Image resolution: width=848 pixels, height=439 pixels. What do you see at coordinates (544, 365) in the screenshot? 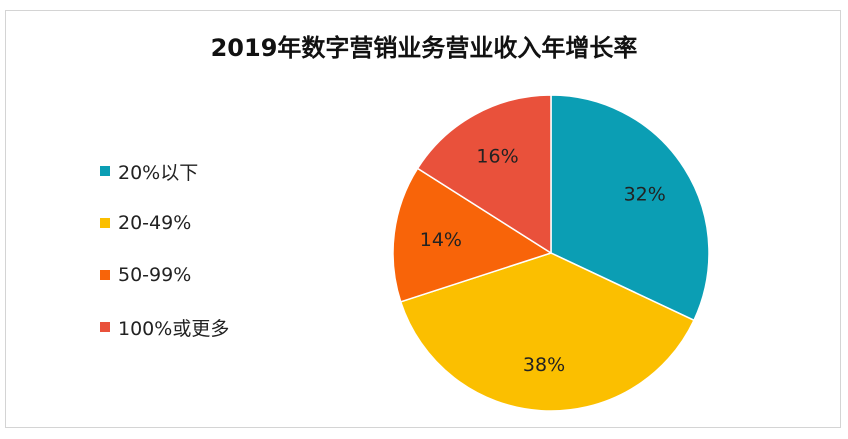
I see `pie-label-20-49: 38%` at bounding box center [544, 365].